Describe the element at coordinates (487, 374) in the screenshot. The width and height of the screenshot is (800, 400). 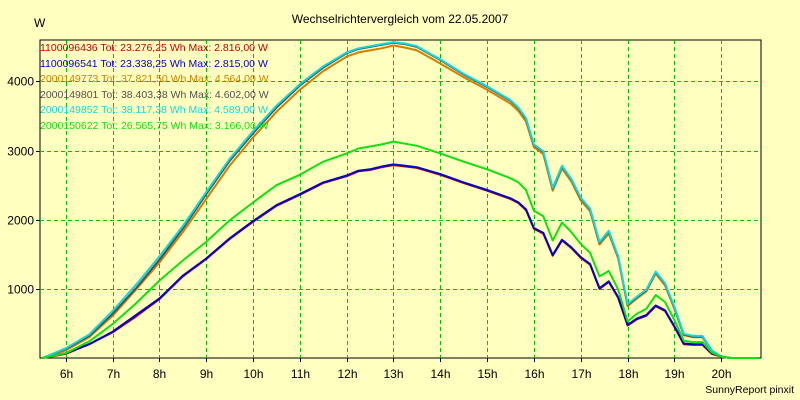
I see `x-tick-label-15h: 15h` at that location.